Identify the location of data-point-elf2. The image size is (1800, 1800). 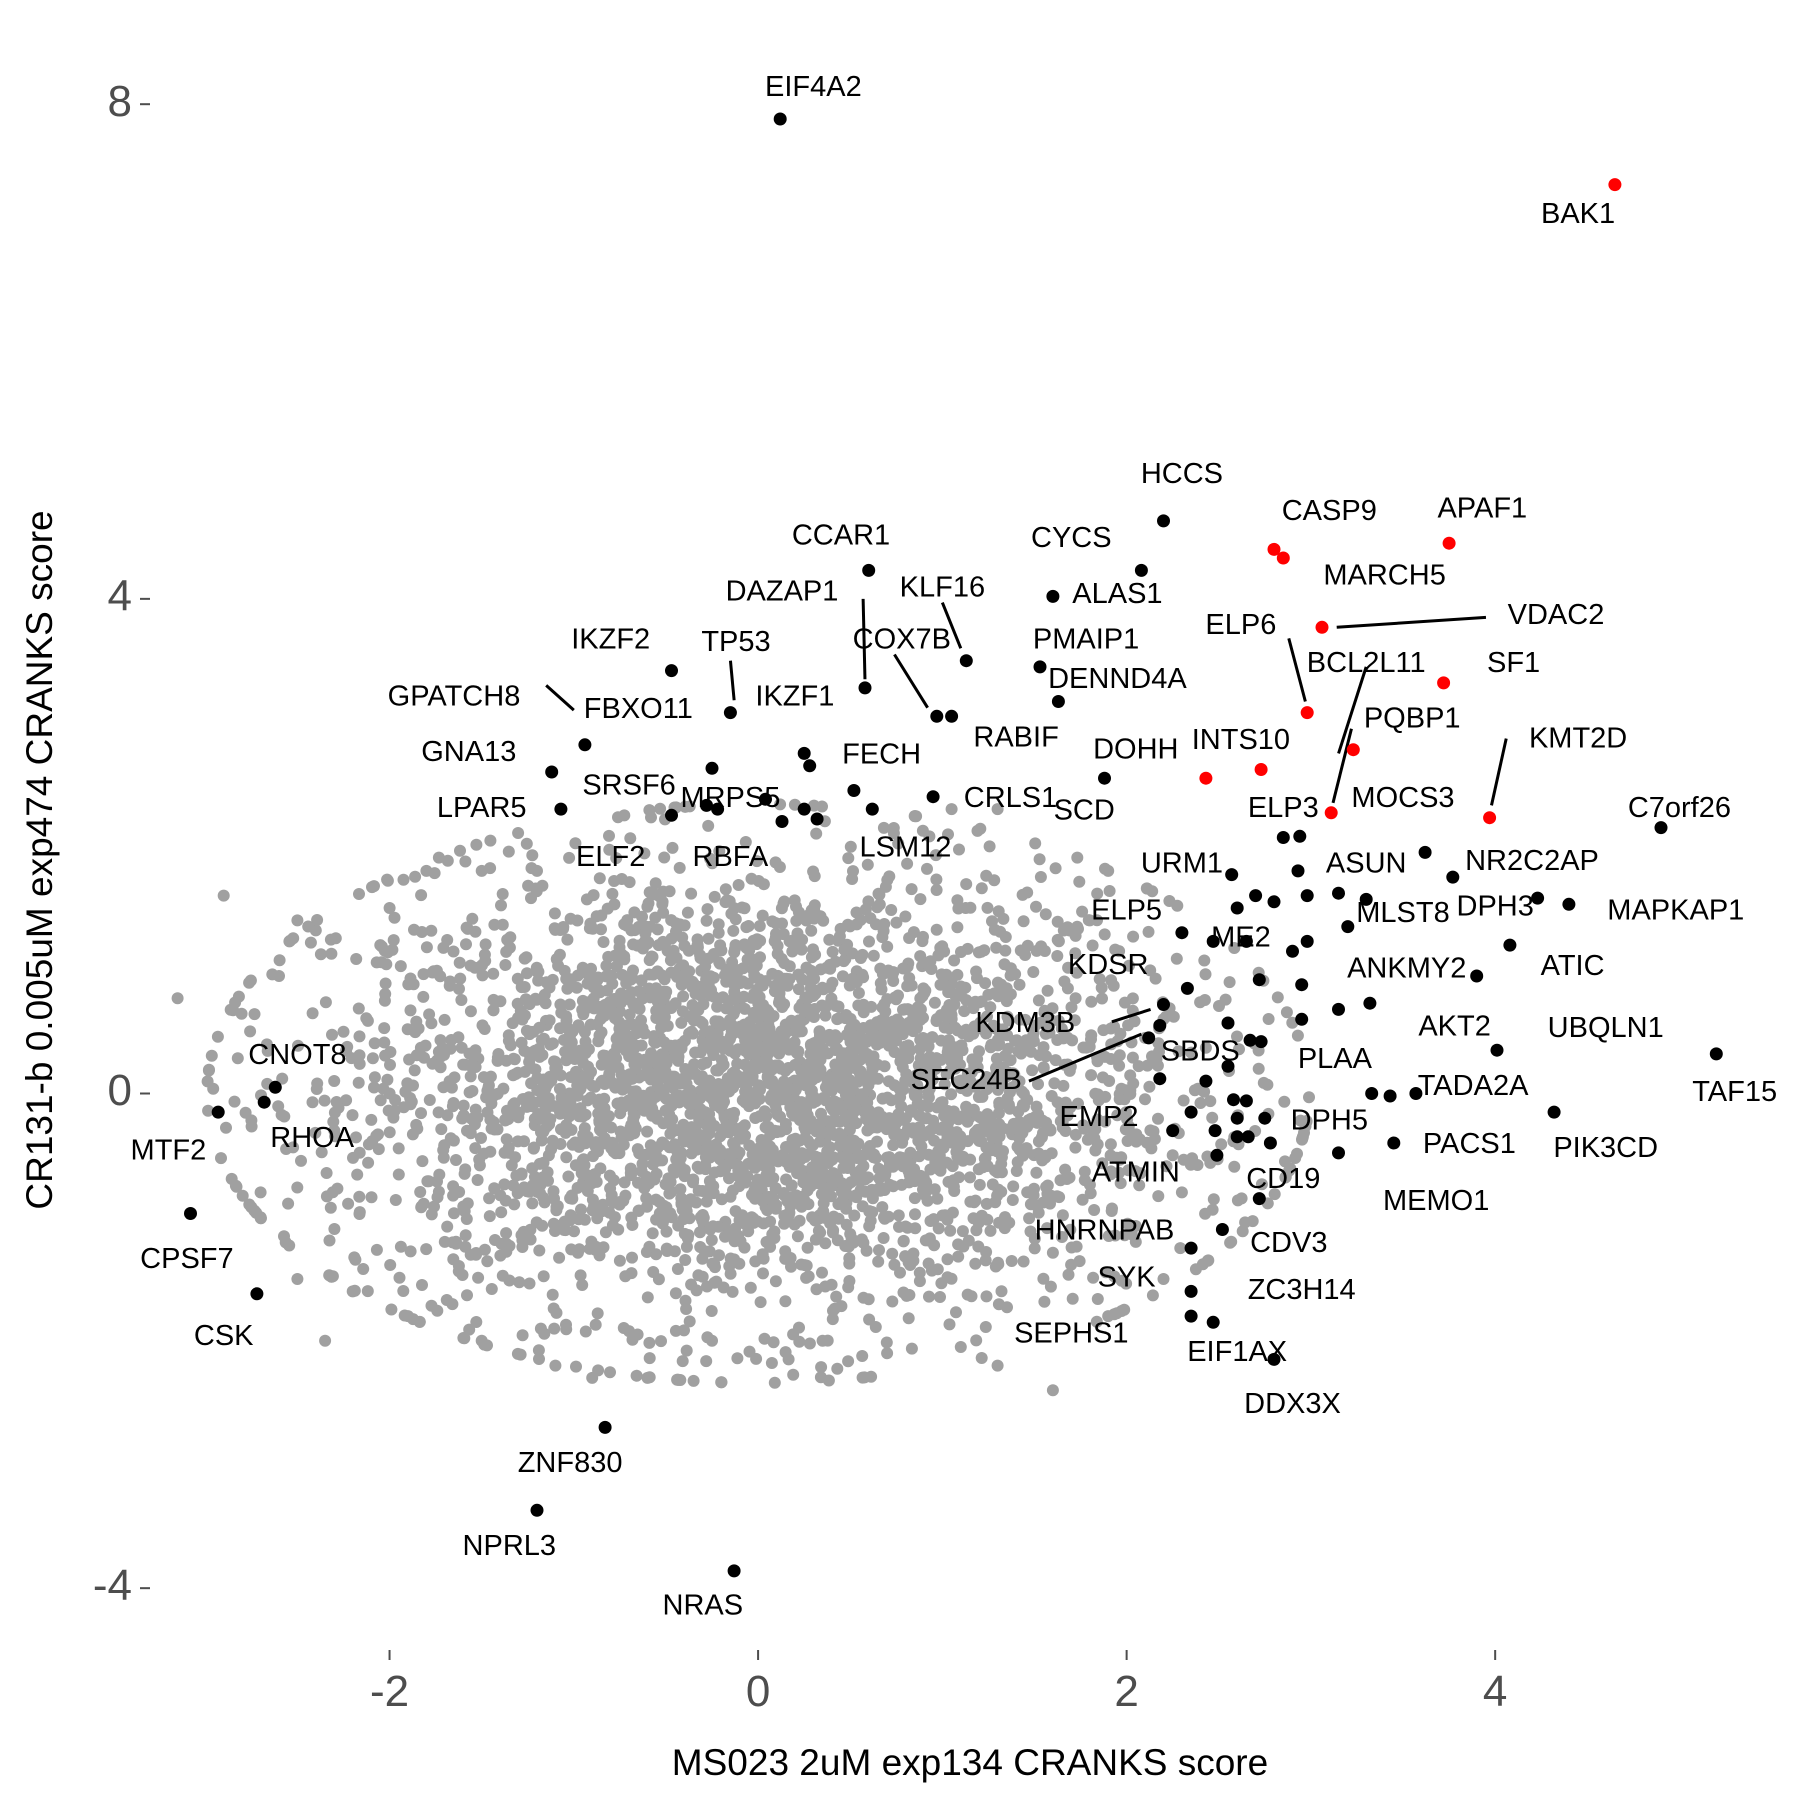
(671, 815).